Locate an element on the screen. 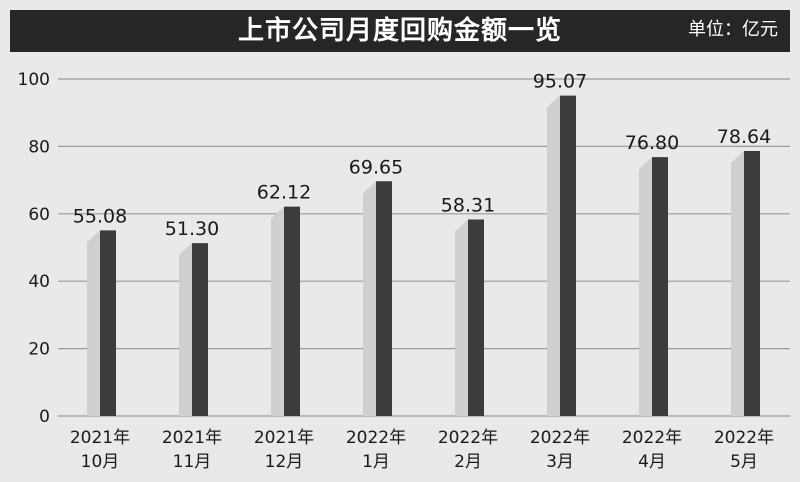 The width and height of the screenshot is (800, 482). chart-title: 上市公司月度回购金额一览 is located at coordinates (399, 31).